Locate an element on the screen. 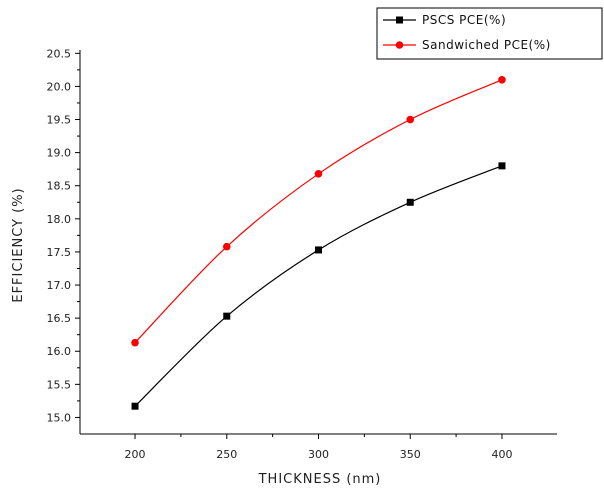 This screenshot has height=488, width=604. x-tick-label: 400 is located at coordinates (501, 454).